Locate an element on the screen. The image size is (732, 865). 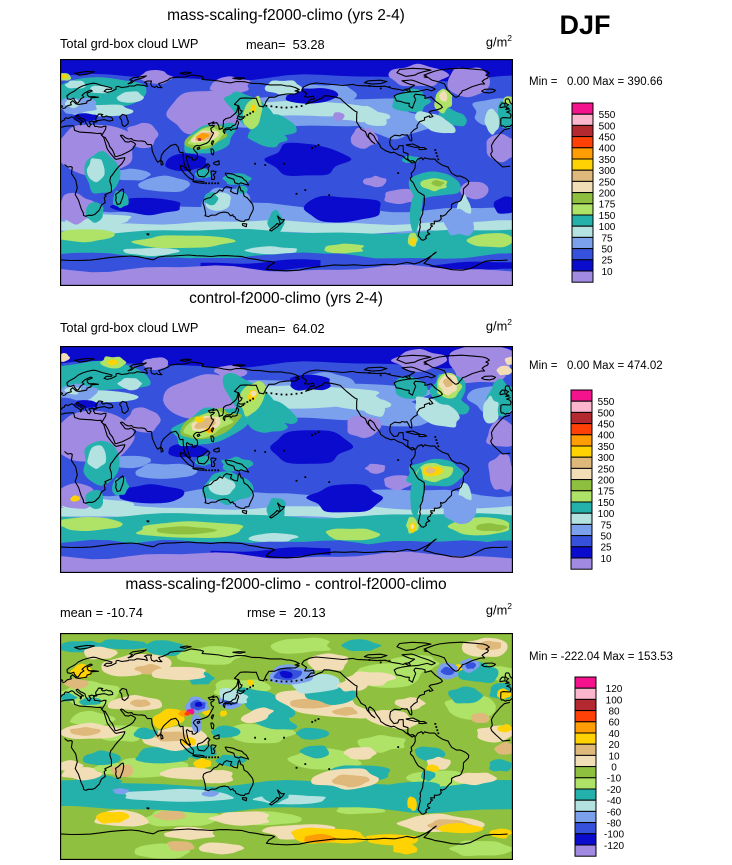
svg-text: 120 is located at coordinates (614, 689).